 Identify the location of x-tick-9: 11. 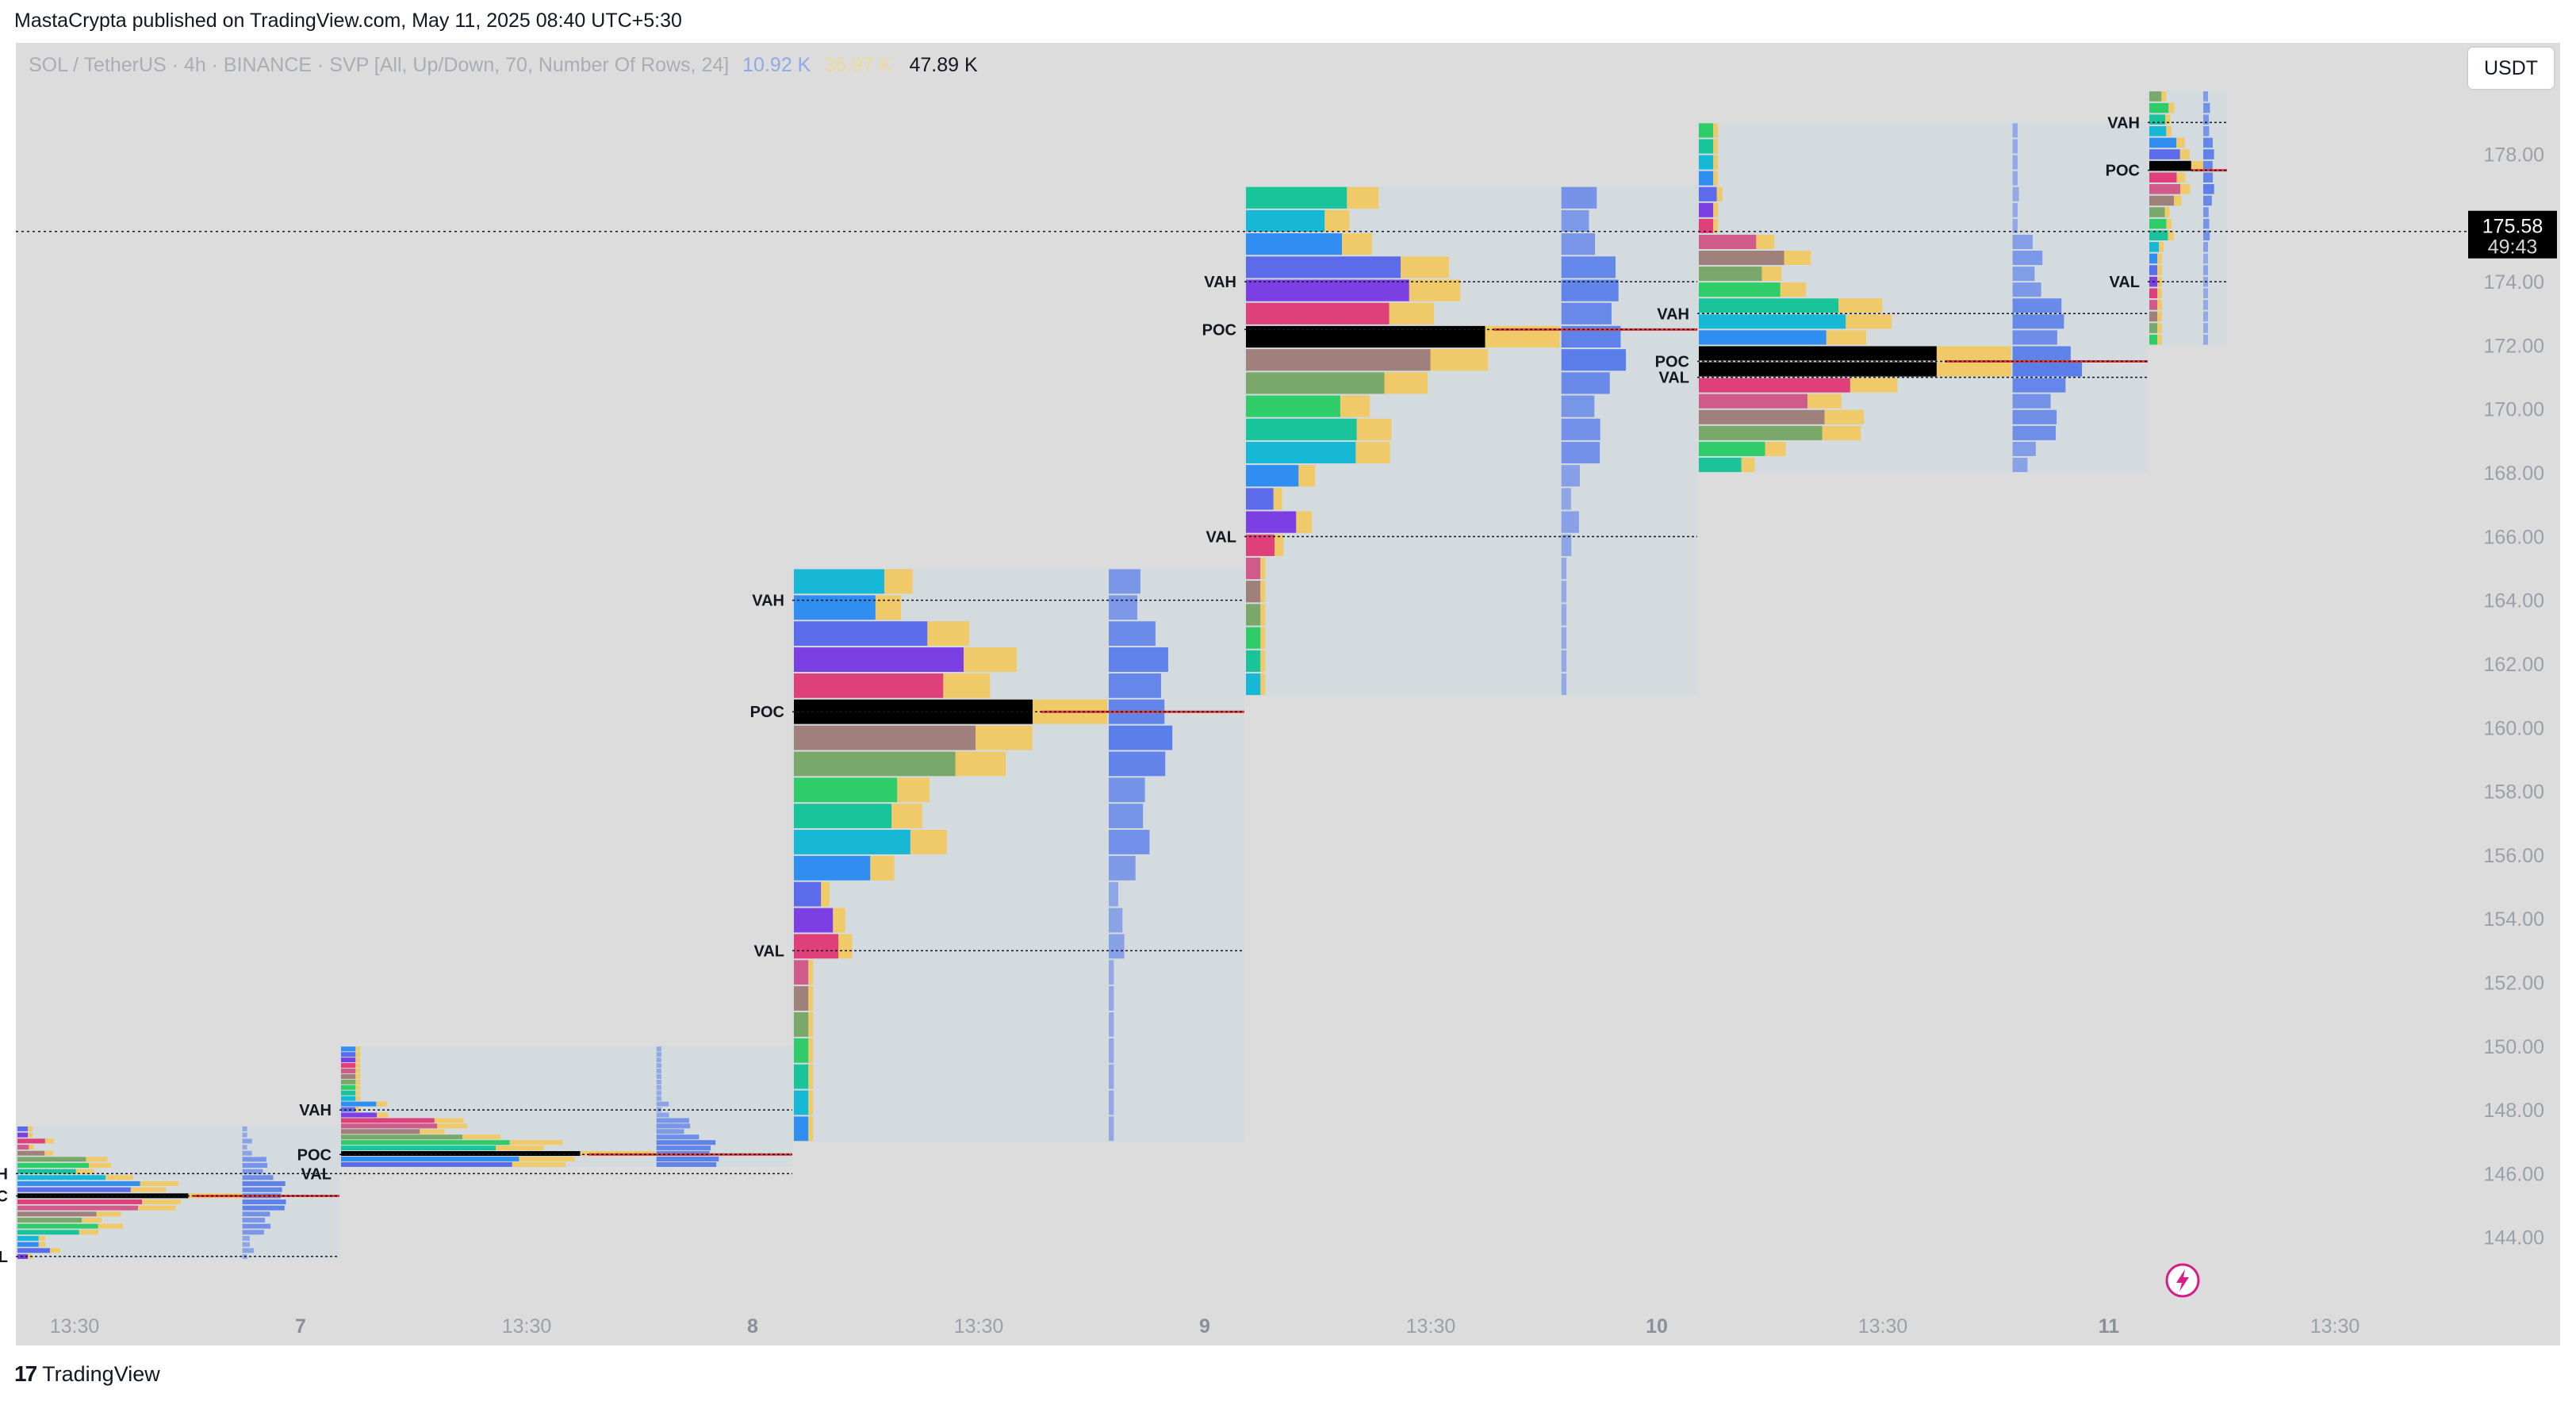
(2109, 1326).